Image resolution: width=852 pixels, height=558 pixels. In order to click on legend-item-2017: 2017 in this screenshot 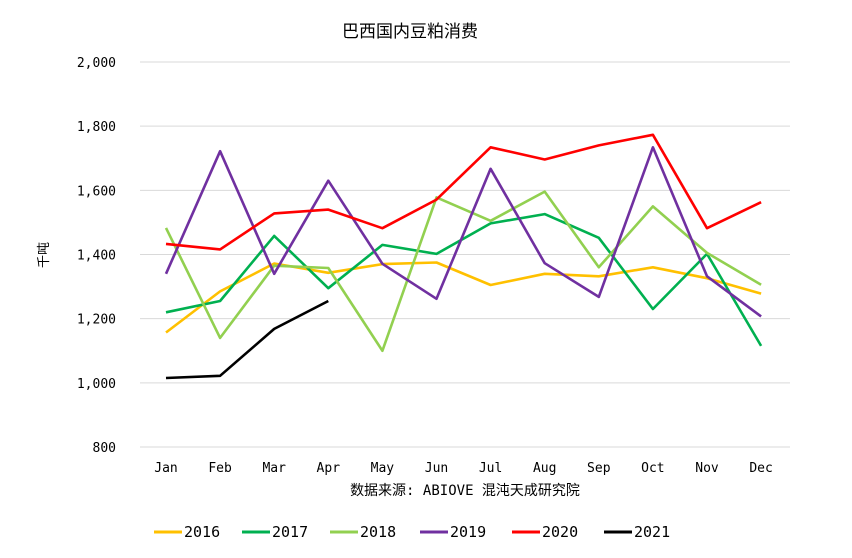, I will do `click(275, 532)`.